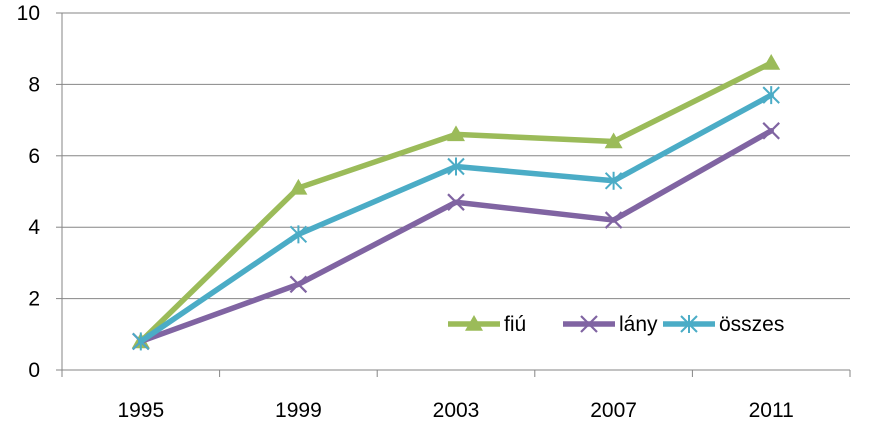 This screenshot has width=884, height=429. I want to click on y-tick-label: 0, so click(34, 370).